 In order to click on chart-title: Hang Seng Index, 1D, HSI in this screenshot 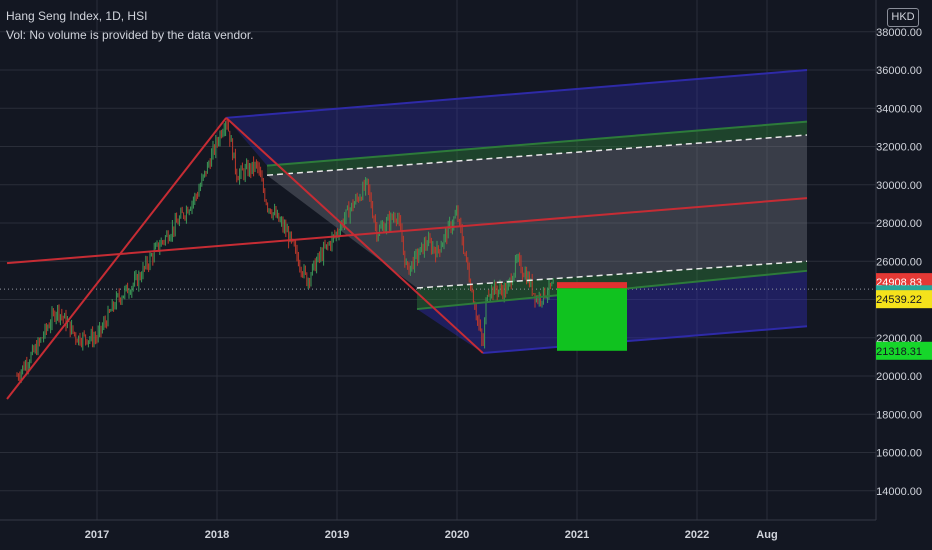, I will do `click(77, 16)`.